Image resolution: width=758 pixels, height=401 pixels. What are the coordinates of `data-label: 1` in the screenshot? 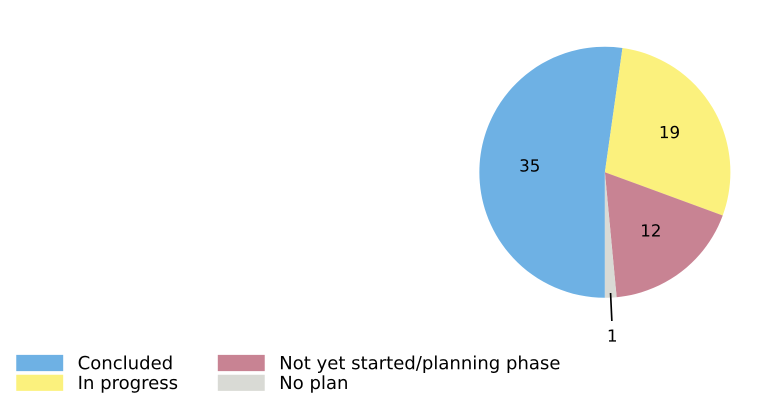 It's located at (612, 335).